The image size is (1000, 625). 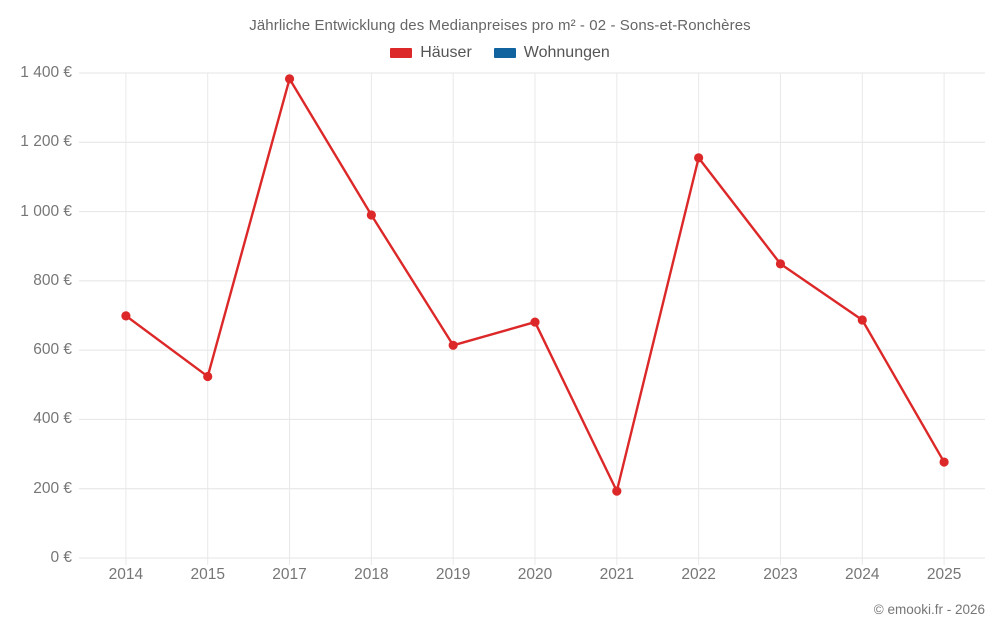 I want to click on x-axis-tick-label: 2022, so click(x=698, y=574).